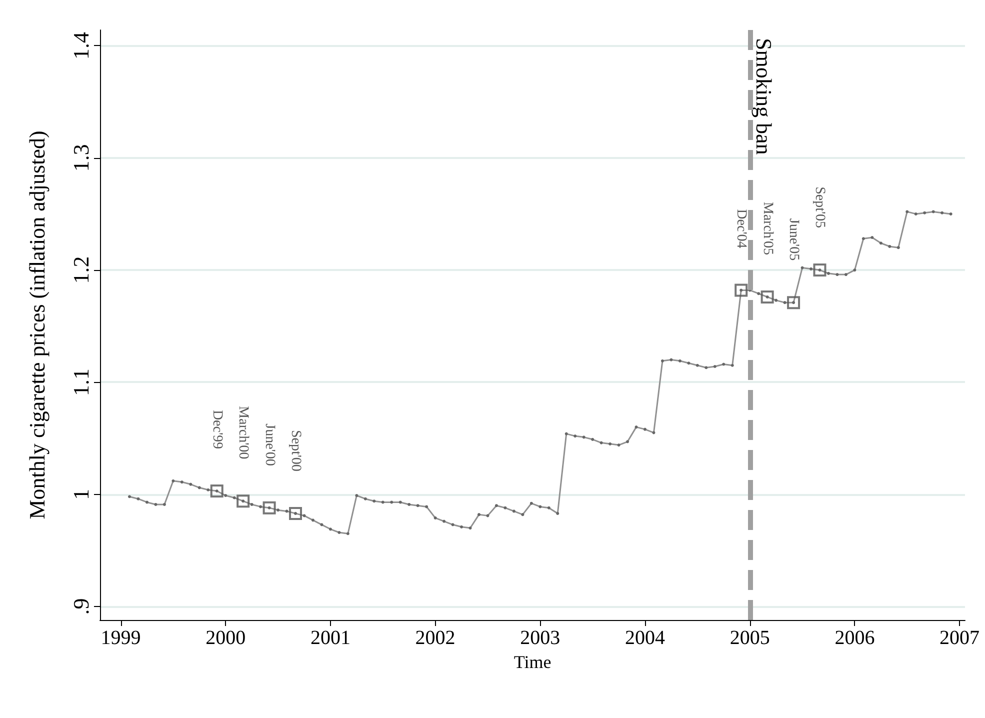 This screenshot has height=718, width=985. Describe the element at coordinates (854, 638) in the screenshot. I see `x-tick-label: 2006` at that location.